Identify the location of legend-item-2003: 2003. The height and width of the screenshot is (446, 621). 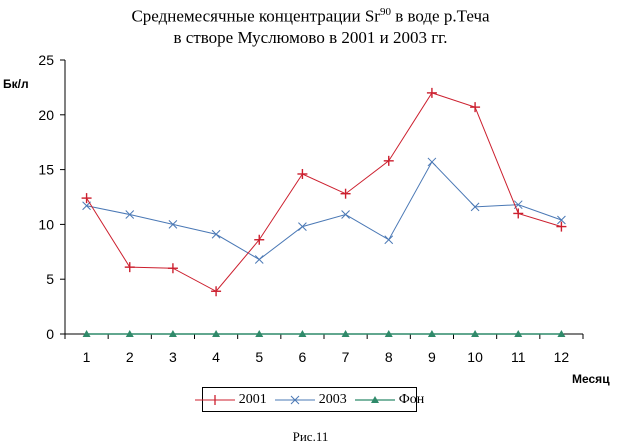
(310, 399).